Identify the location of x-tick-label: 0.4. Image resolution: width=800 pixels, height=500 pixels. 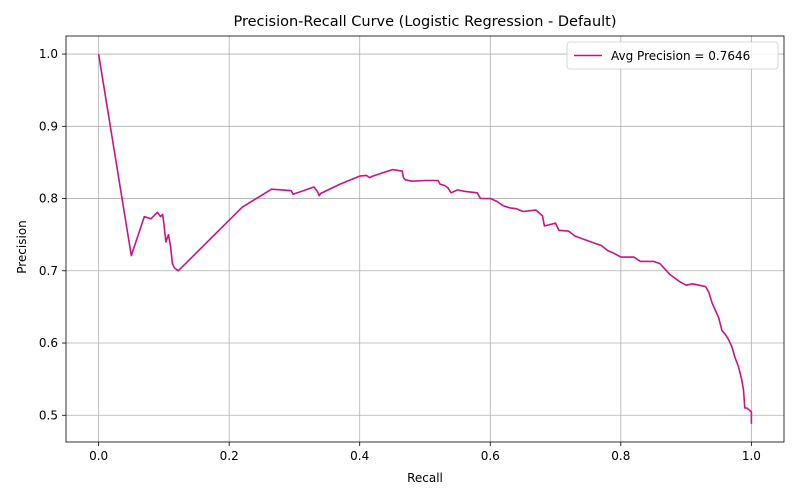
(359, 456).